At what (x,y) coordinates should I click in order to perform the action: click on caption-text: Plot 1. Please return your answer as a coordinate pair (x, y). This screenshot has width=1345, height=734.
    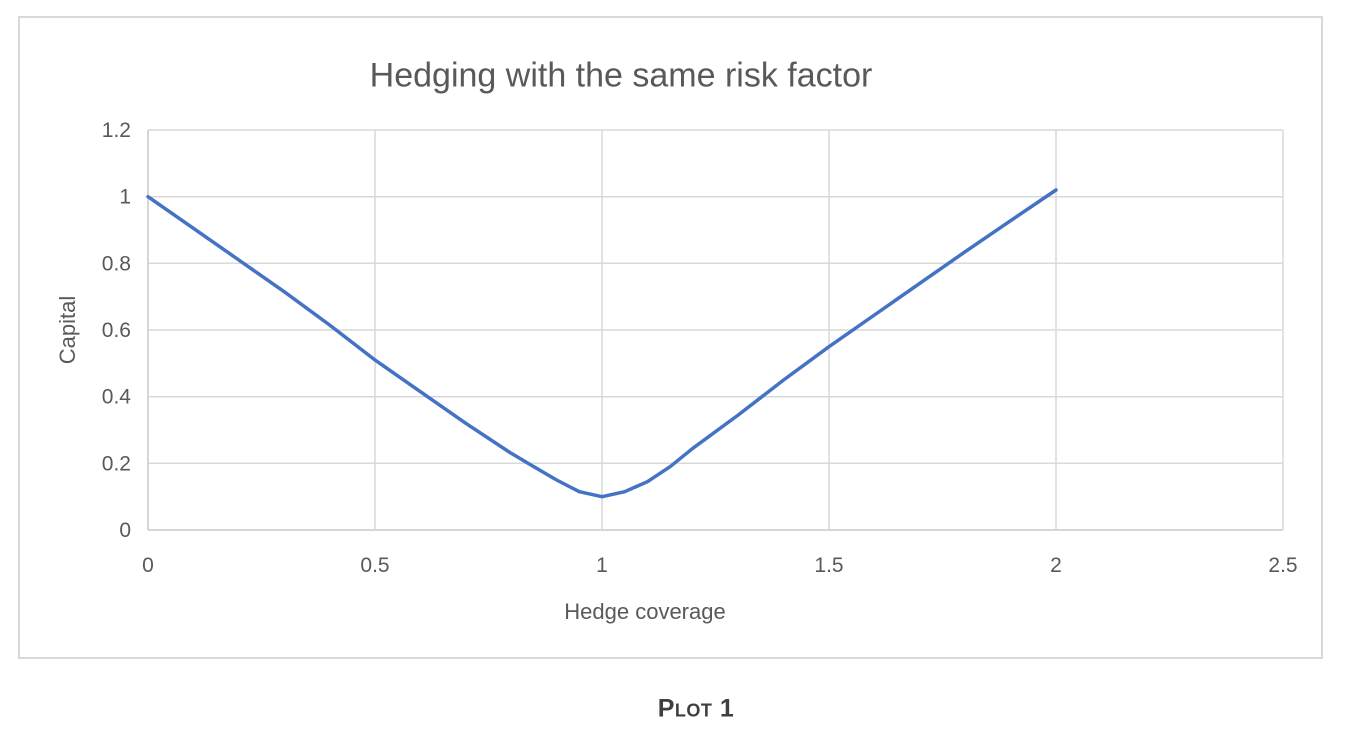
    Looking at the image, I should click on (696, 708).